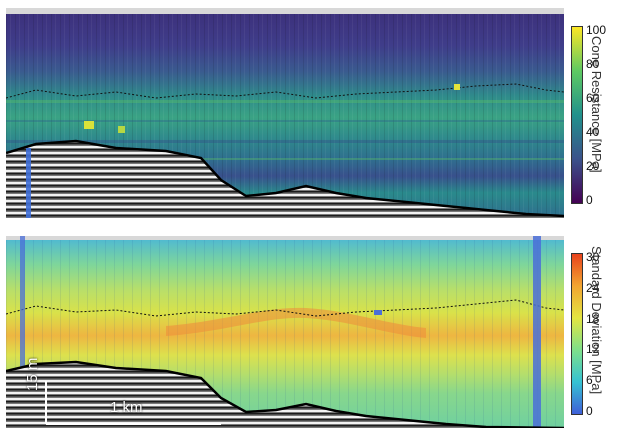 This screenshot has height=432, width=624. I want to click on bottom_panel-colorbar-tick: 0, so click(589, 411).